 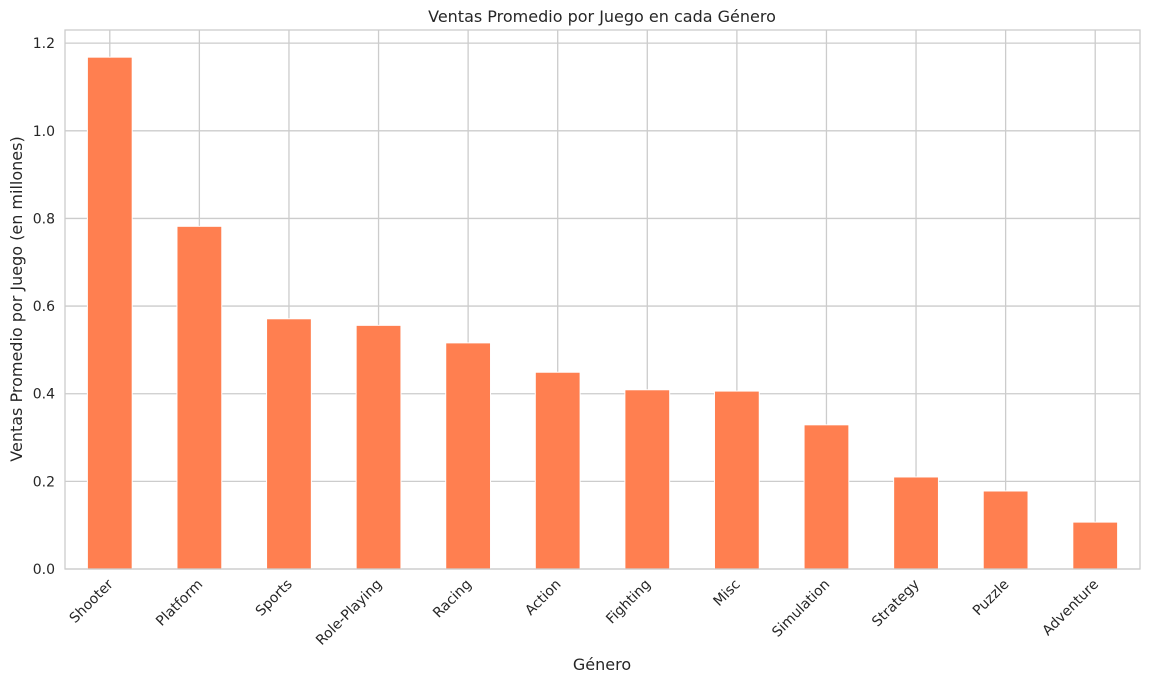 What do you see at coordinates (736, 480) in the screenshot?
I see `bar-misc` at bounding box center [736, 480].